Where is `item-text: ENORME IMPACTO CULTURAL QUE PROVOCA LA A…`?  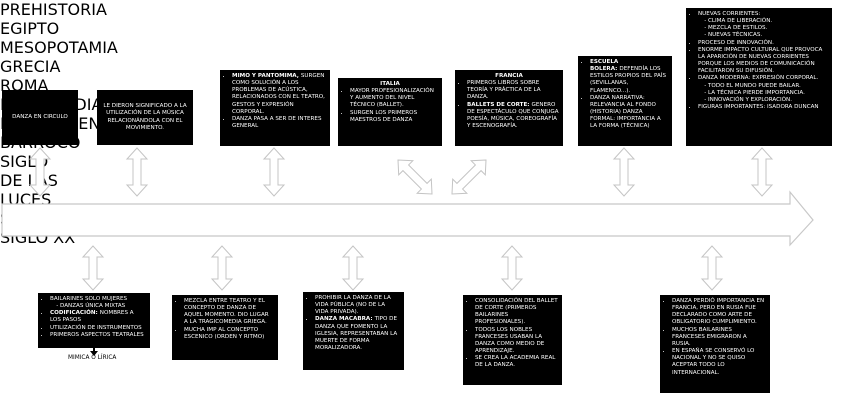 item-text: ENORME IMPACTO CULTURAL QUE PROVOCA LA A… is located at coordinates (760, 60).